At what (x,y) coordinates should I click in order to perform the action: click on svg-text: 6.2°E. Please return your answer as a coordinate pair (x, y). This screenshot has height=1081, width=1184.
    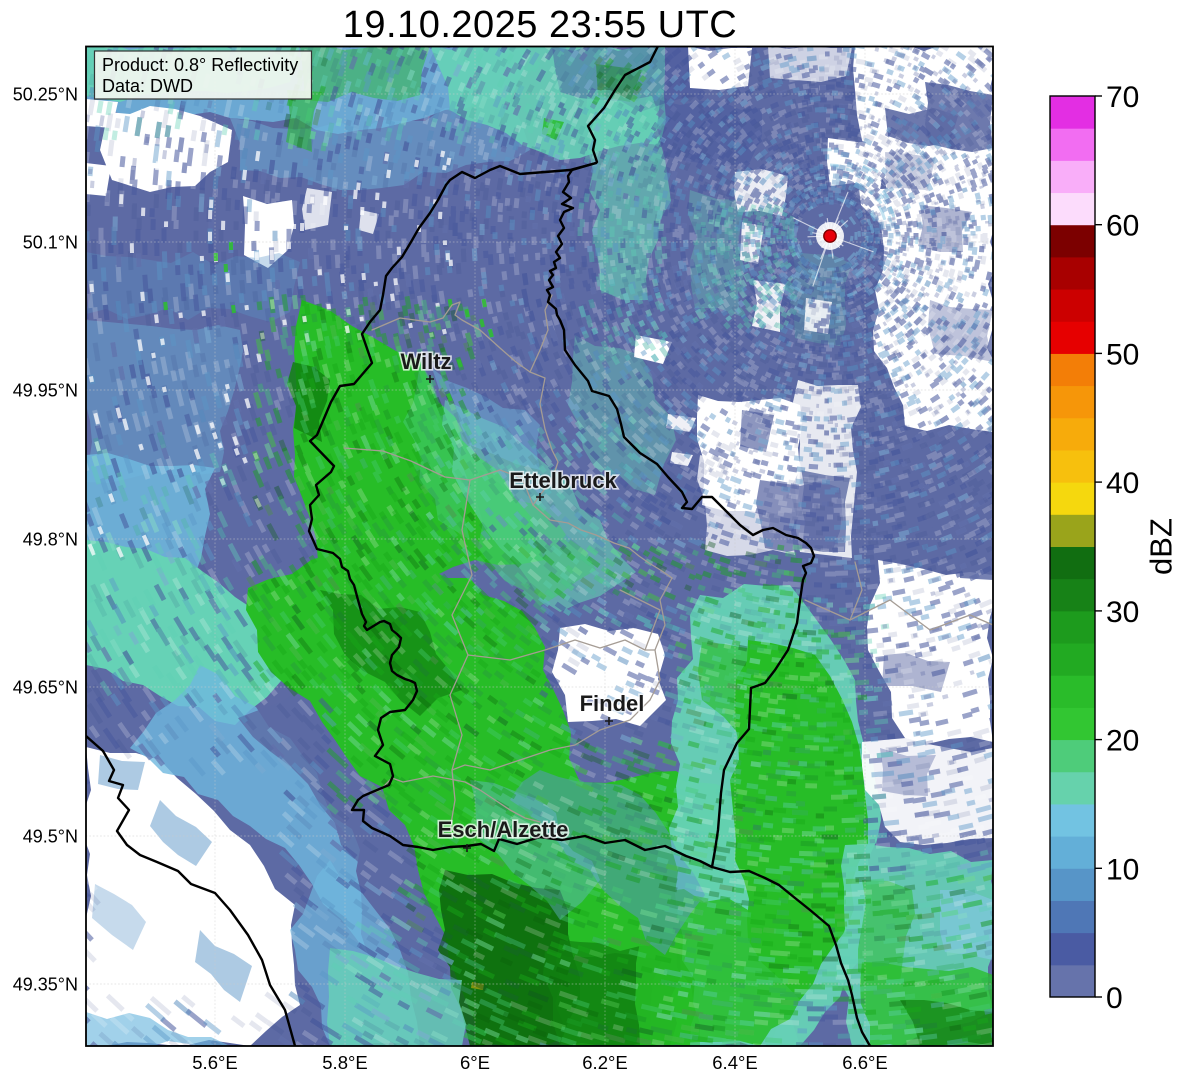
    Looking at the image, I should click on (604, 1062).